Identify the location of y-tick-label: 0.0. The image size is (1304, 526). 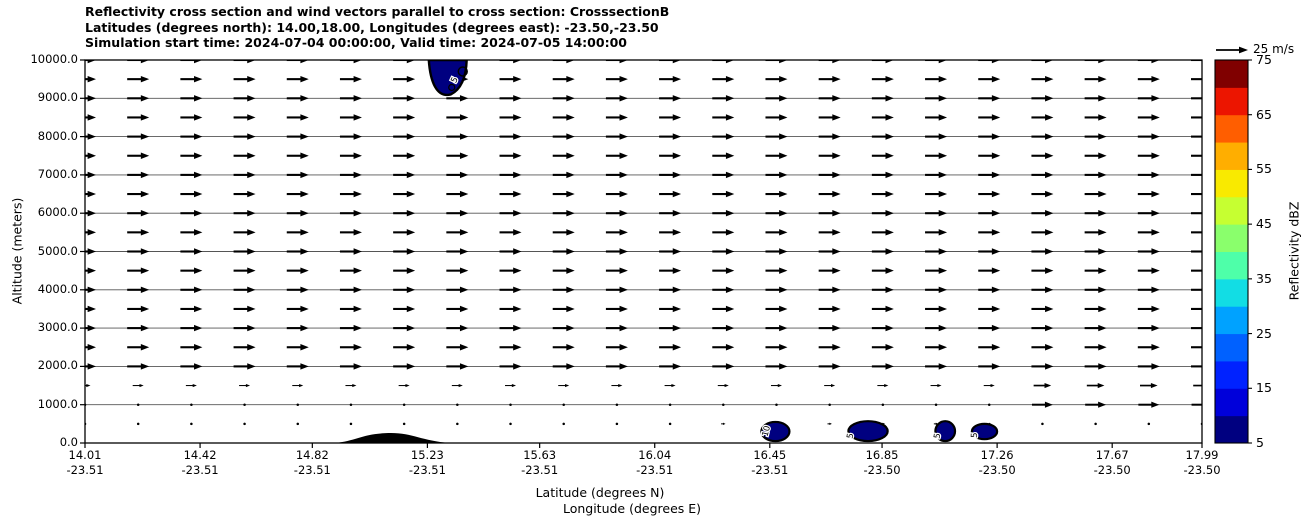
(68, 442).